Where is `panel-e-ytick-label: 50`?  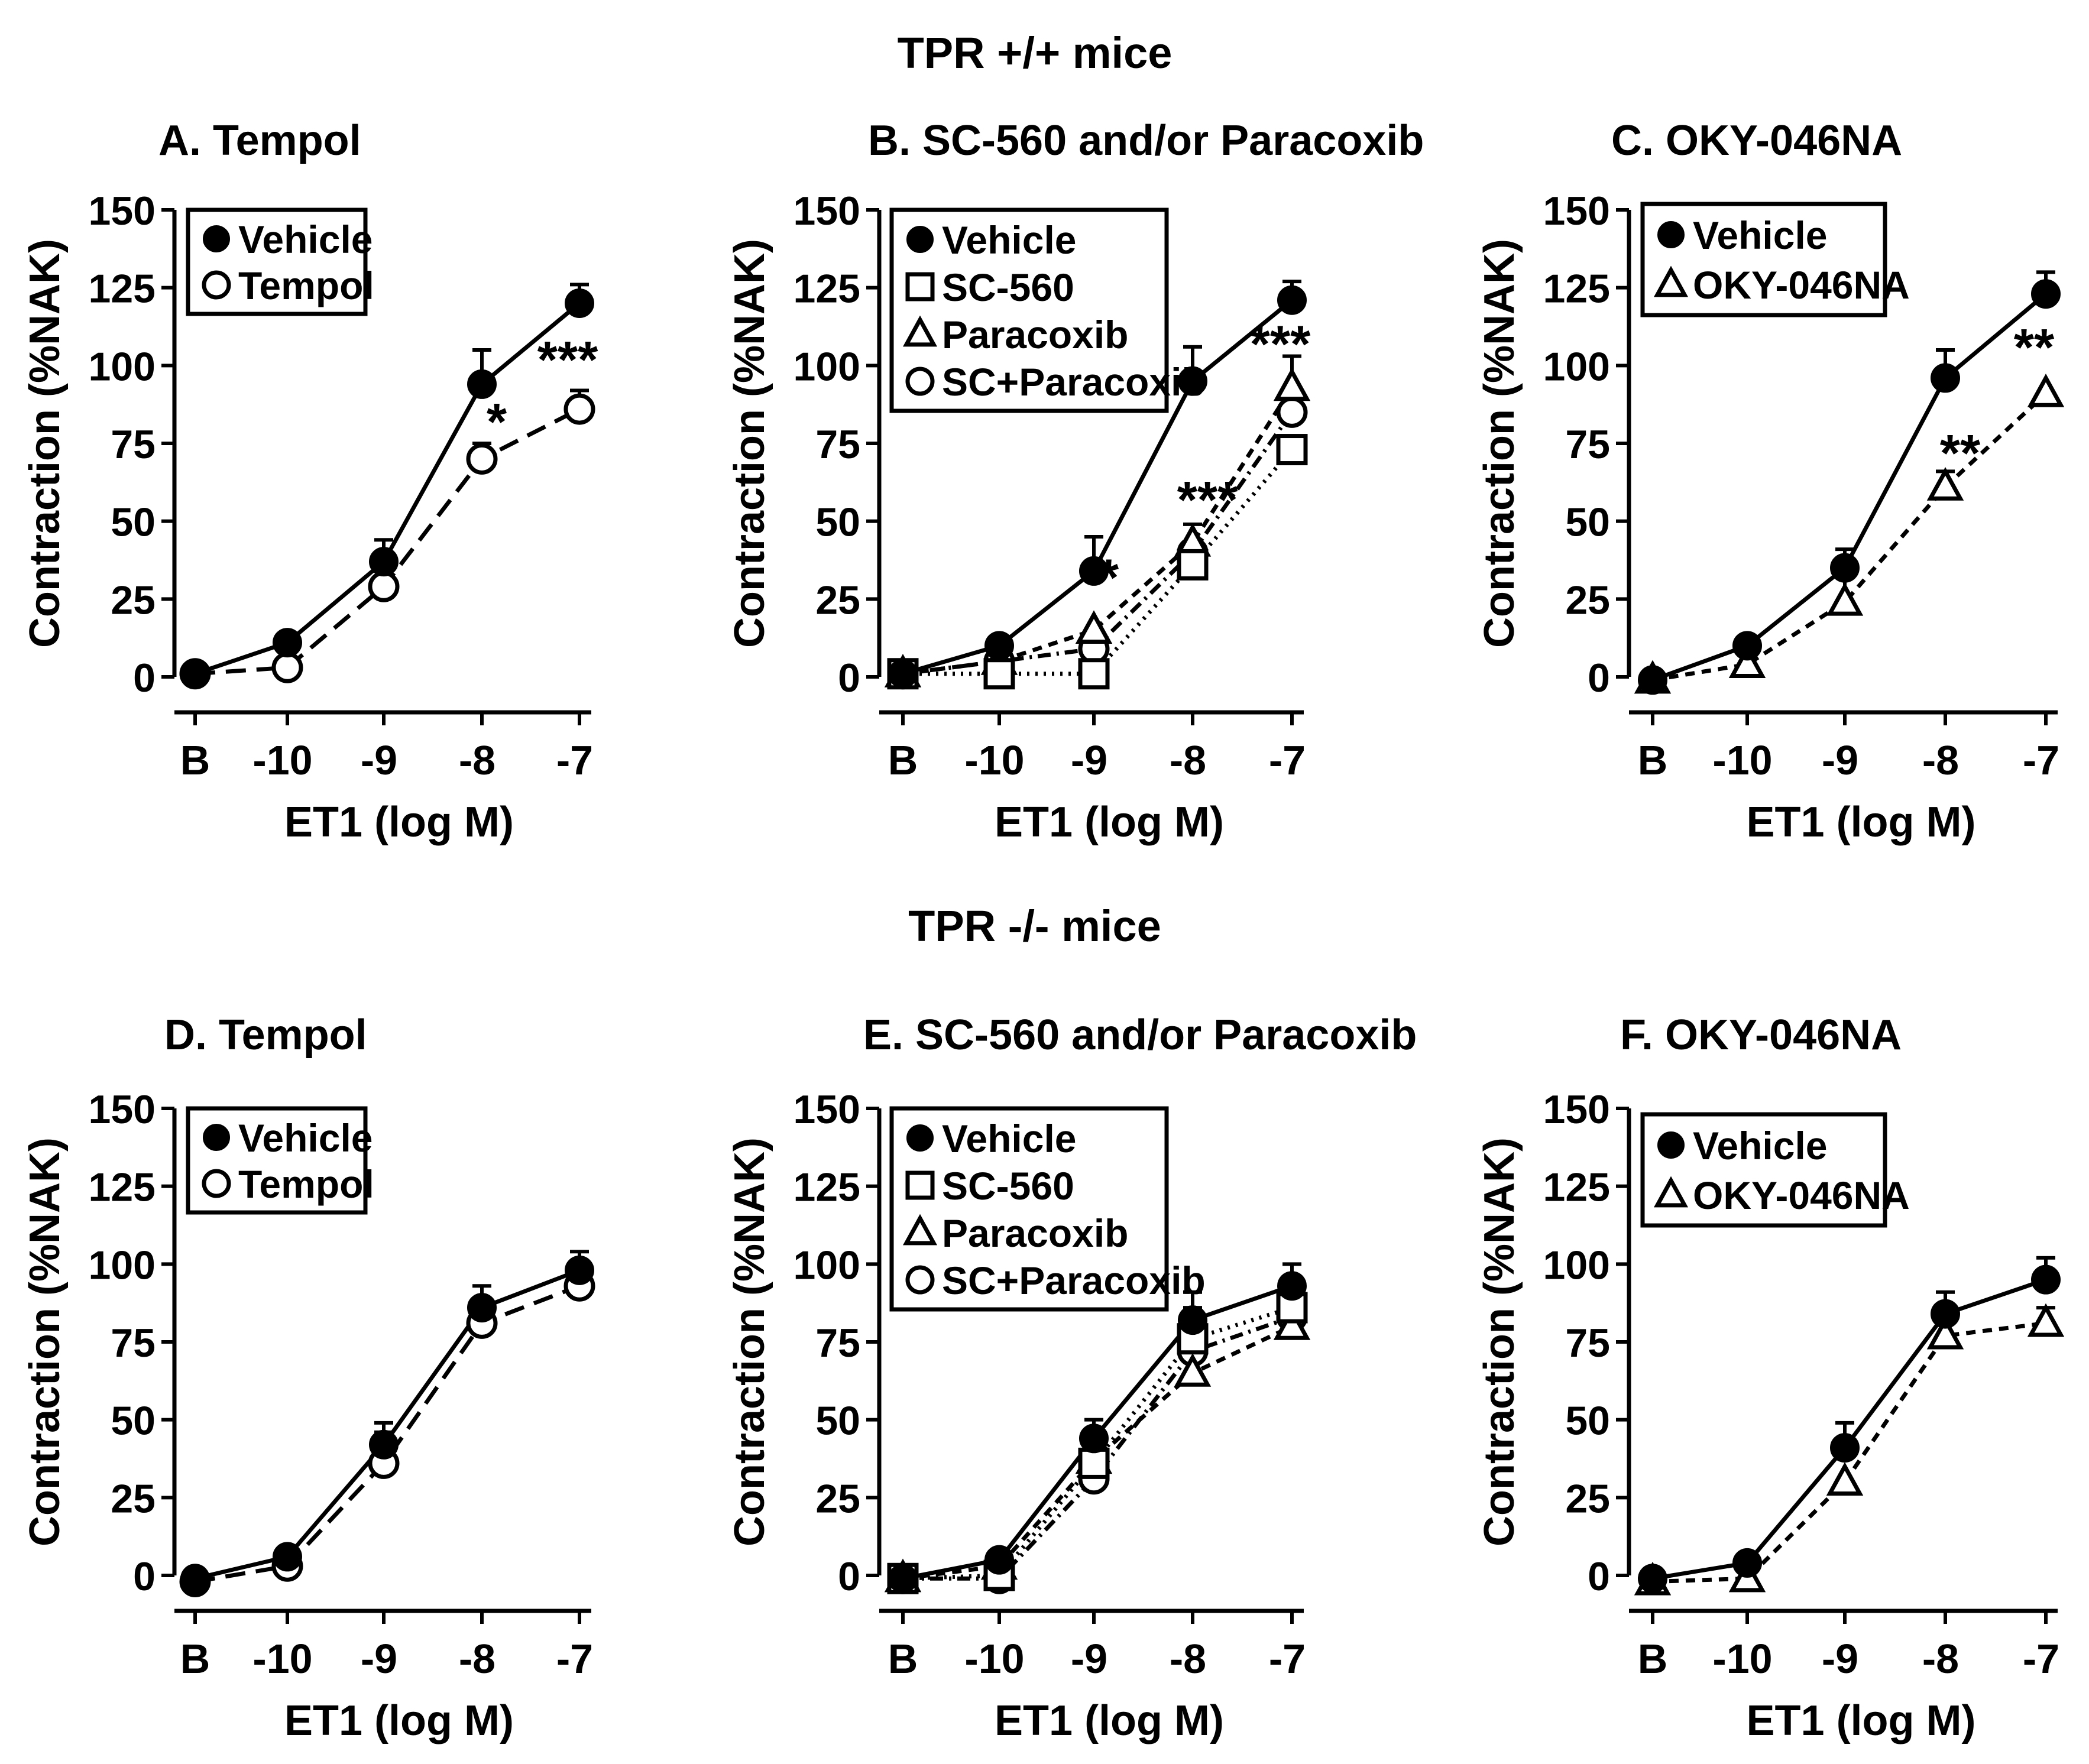 panel-e-ytick-label: 50 is located at coordinates (837, 1421).